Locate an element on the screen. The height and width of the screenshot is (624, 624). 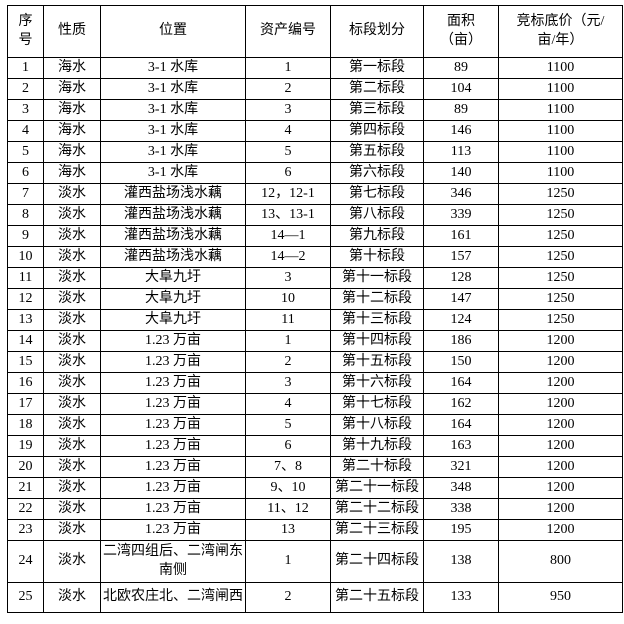
table-cell-area: 104 is located at coordinates (461, 89).